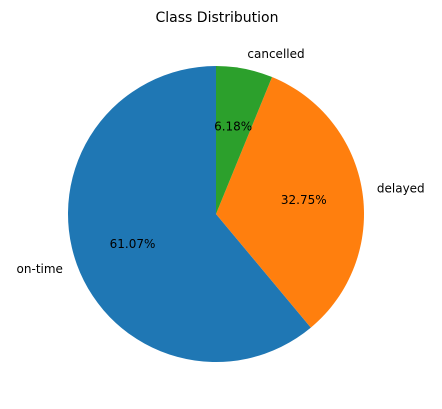  Describe the element at coordinates (401, 189) in the screenshot. I see `slice-label-delayed: delayed` at that location.